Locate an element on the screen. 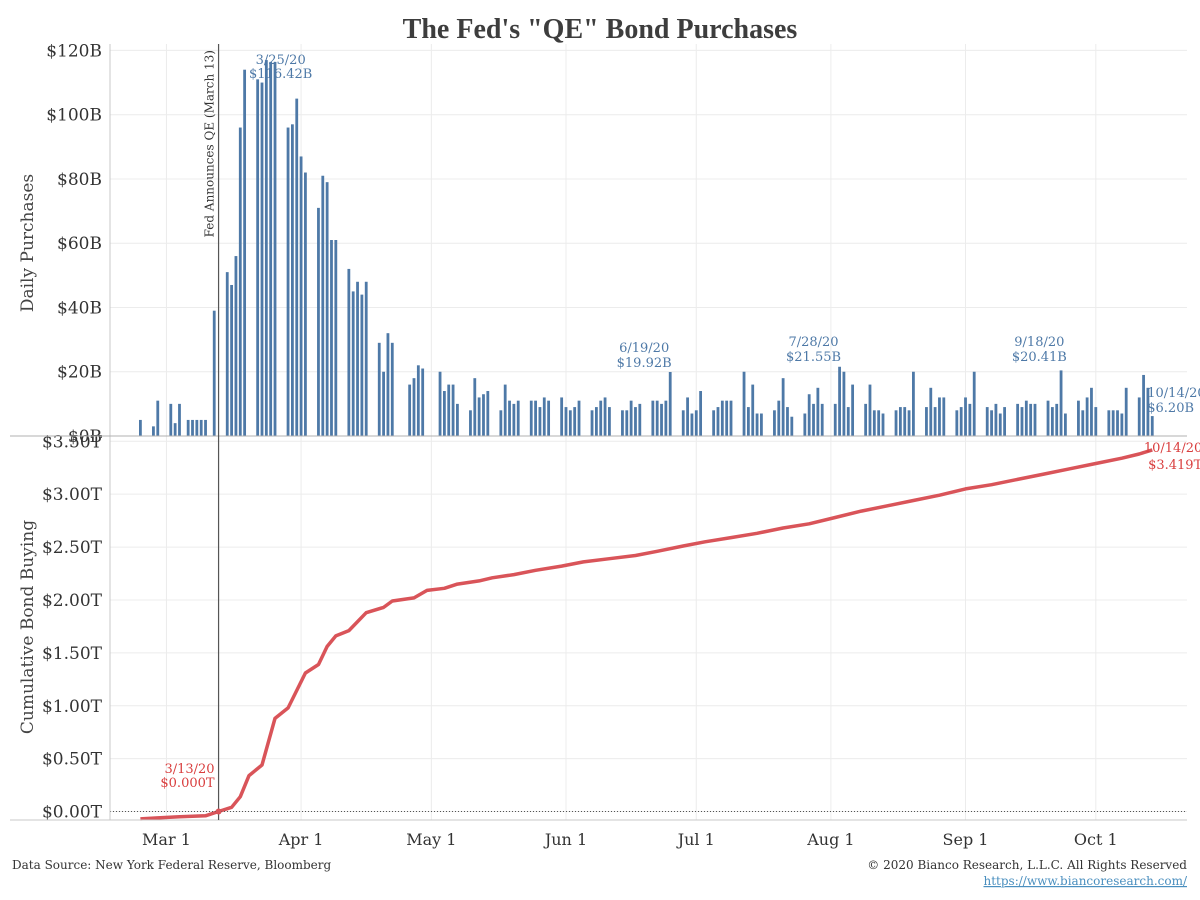 The width and height of the screenshot is (1200, 900). x-tick-label: Oct 1 is located at coordinates (1096, 839).